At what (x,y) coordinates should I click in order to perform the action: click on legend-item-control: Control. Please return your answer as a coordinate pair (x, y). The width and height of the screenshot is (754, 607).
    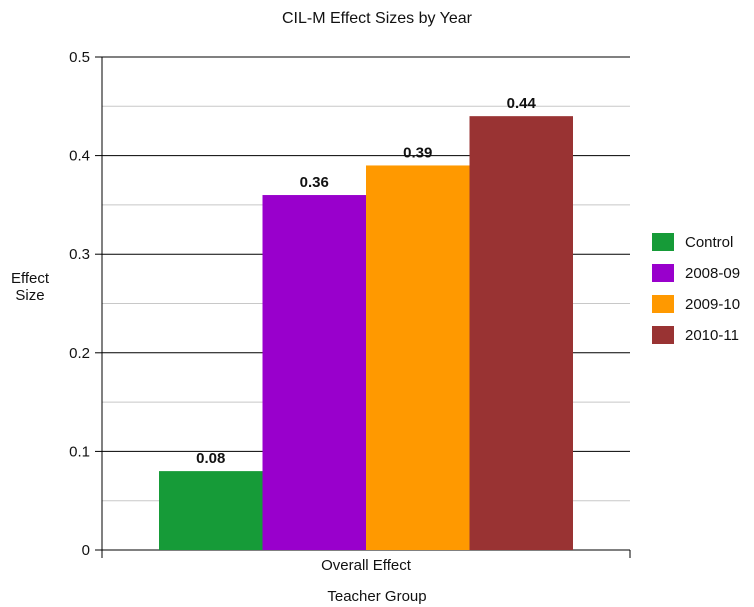
    Looking at the image, I should click on (696, 242).